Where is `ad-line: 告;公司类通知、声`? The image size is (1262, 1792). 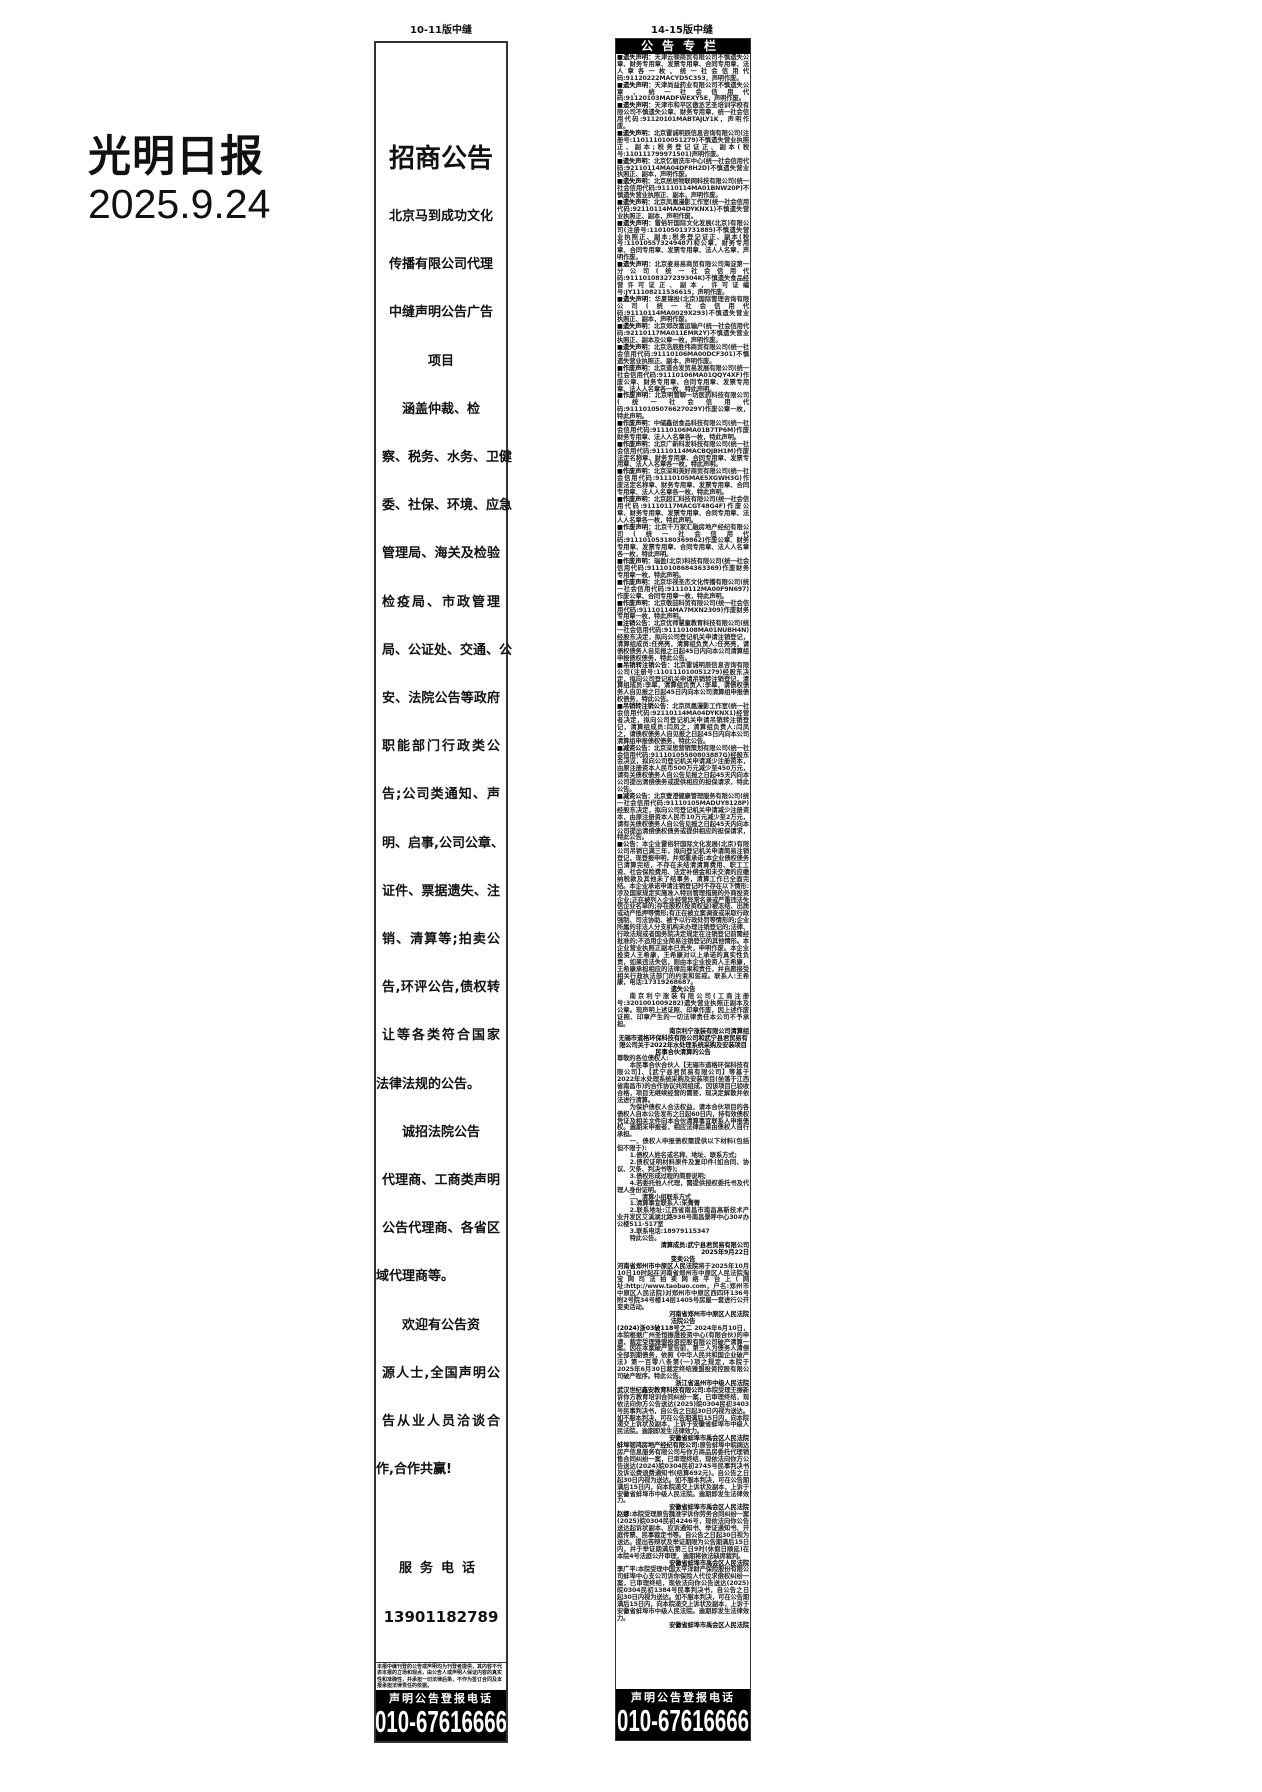 ad-line: 告;公司类通知、声 is located at coordinates (441, 795).